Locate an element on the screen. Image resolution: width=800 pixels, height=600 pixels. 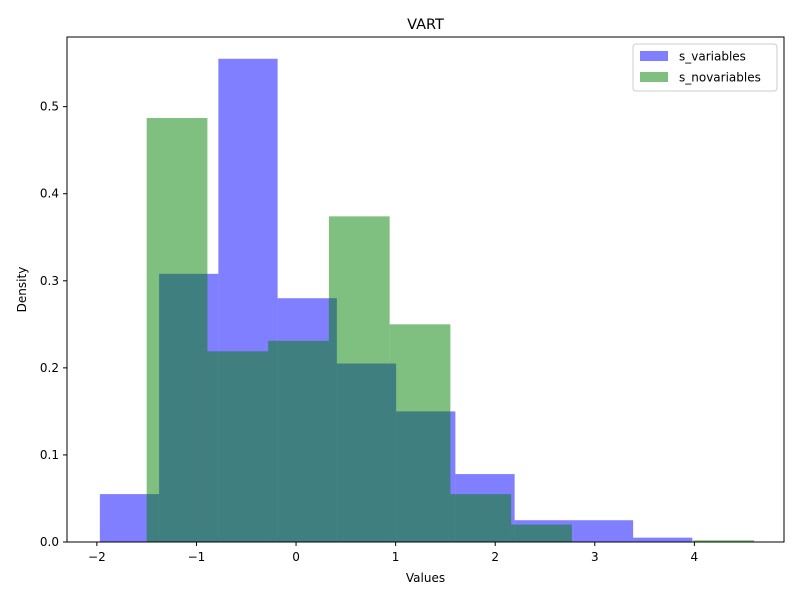
y-tick-label: 0.1 is located at coordinates (49, 455).